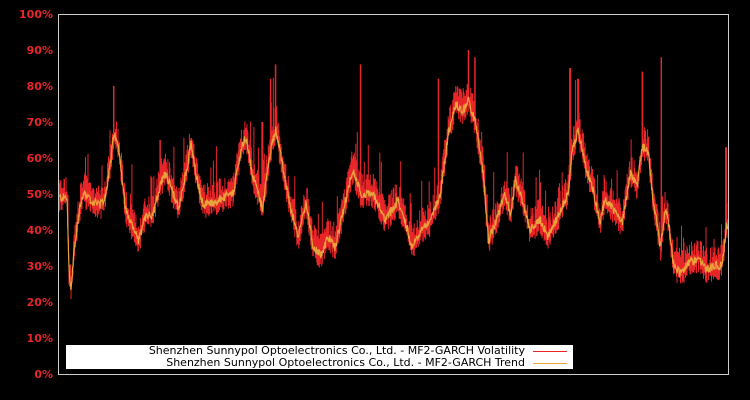 The height and width of the screenshot is (400, 750). What do you see at coordinates (39, 122) in the screenshot?
I see `y-tick-label: 70%` at bounding box center [39, 122].